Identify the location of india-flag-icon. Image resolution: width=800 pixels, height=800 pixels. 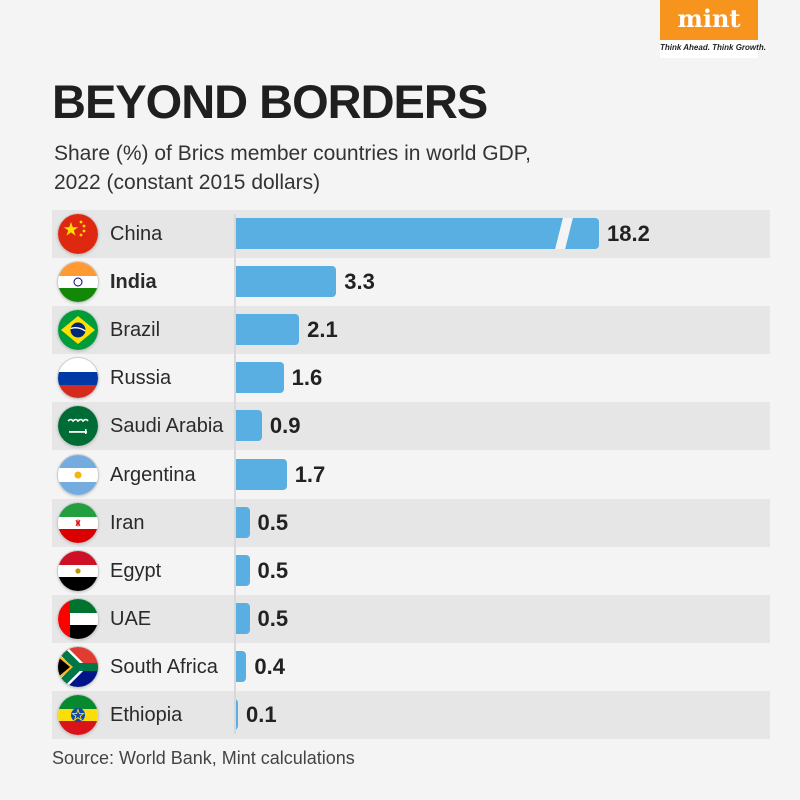
(78, 282).